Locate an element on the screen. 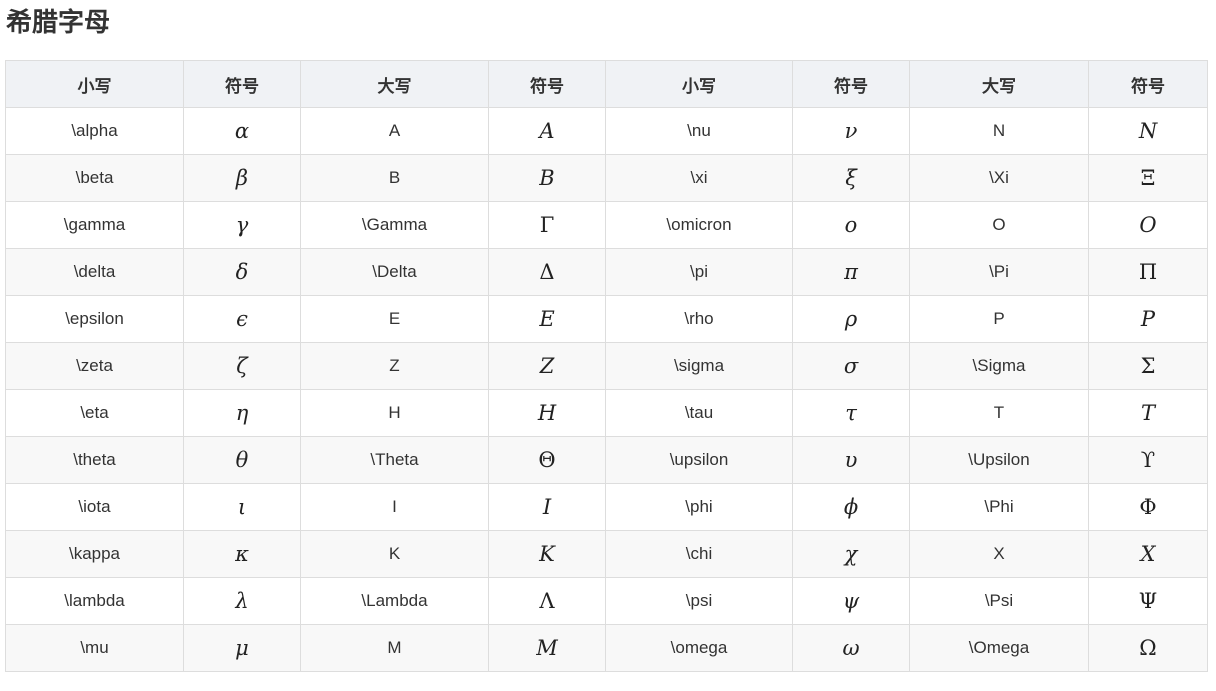 The image size is (1216, 691). uppercase-command-cell: I is located at coordinates (394, 507).